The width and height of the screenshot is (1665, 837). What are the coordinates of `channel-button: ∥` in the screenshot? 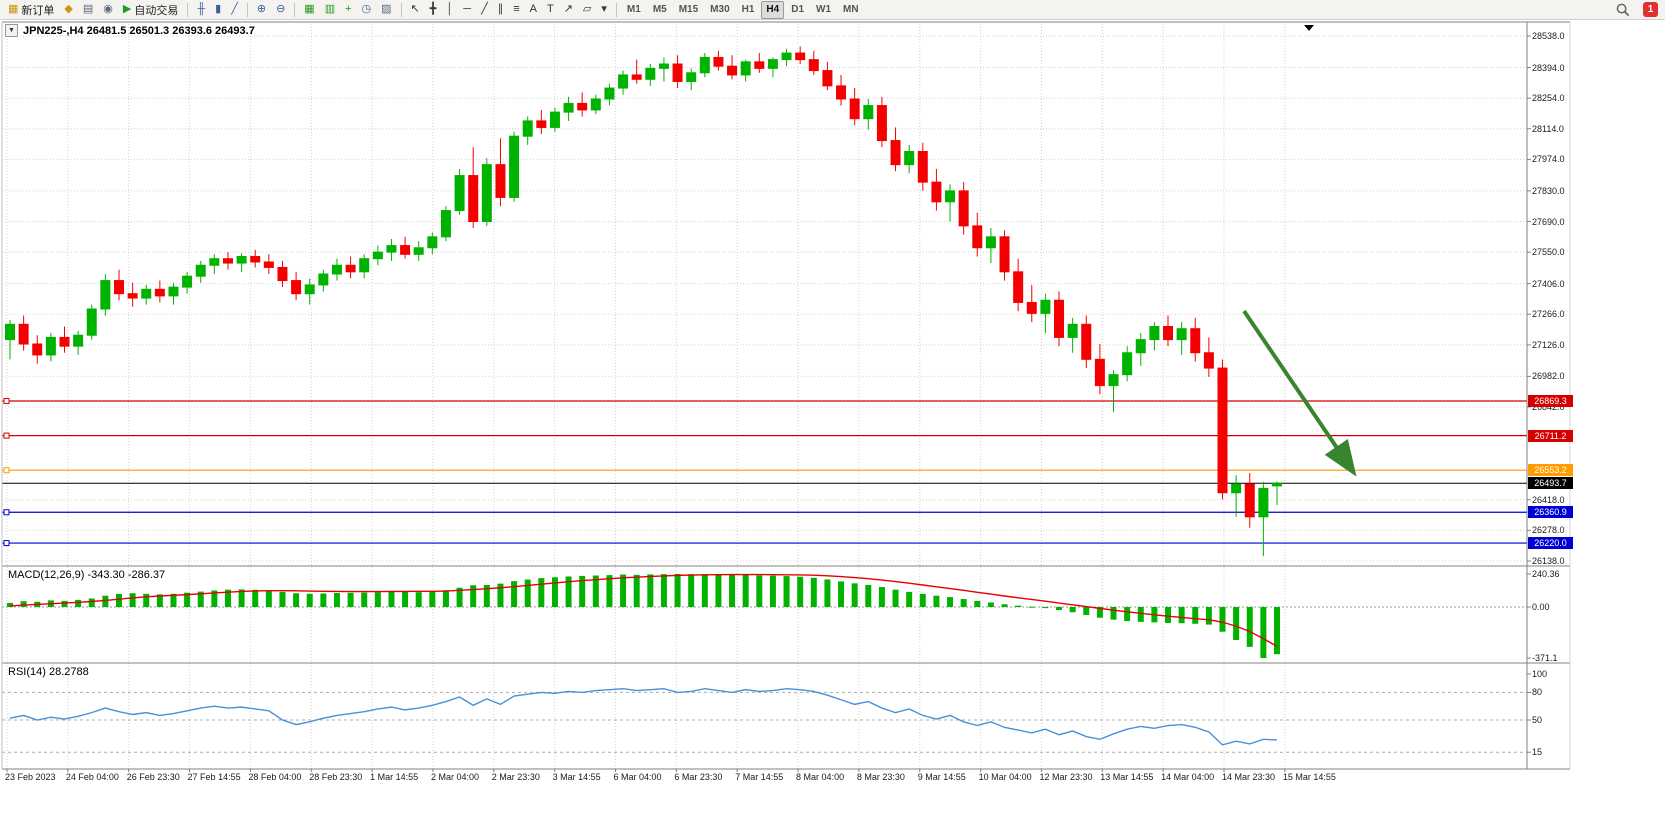 It's located at (501, 10).